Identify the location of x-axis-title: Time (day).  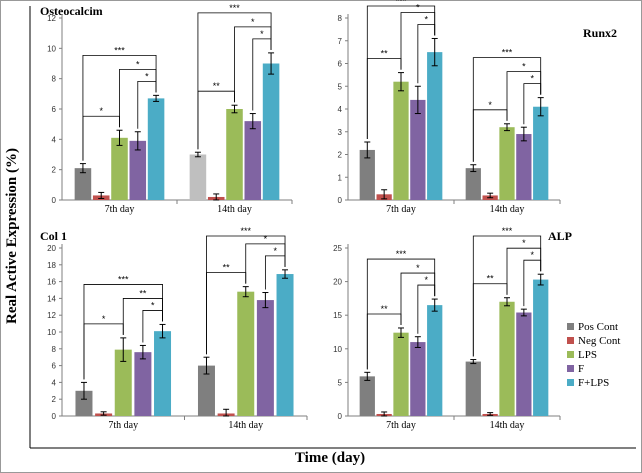
(330, 458).